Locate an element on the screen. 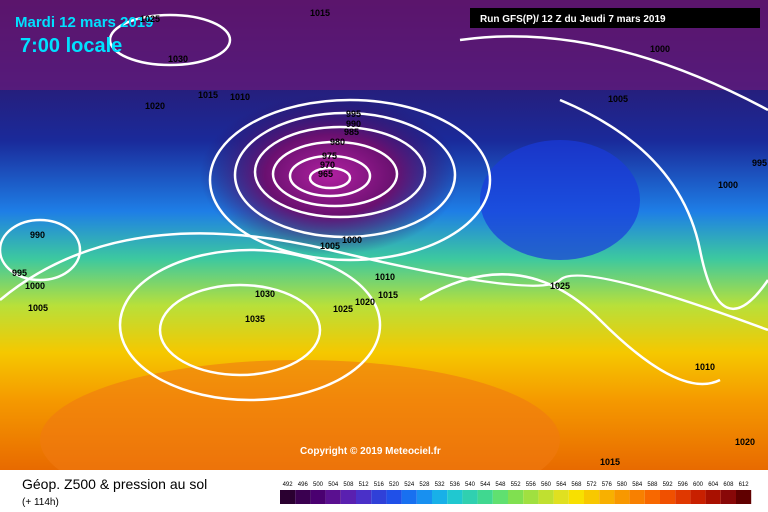 This screenshot has width=768, height=512. forecast-lead: (+ 114h) is located at coordinates (40, 502).